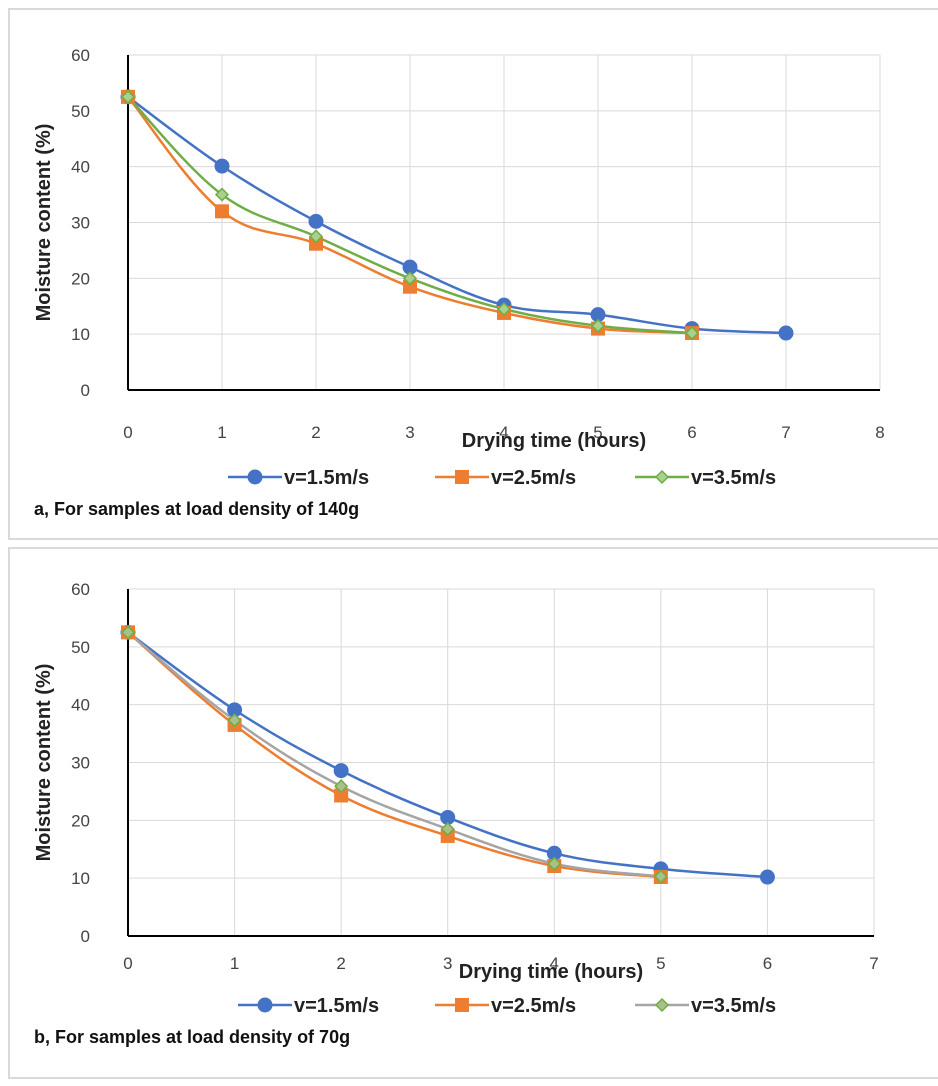 The width and height of the screenshot is (938, 1086). I want to click on chart-a-x-tick-label: 1, so click(221, 432).